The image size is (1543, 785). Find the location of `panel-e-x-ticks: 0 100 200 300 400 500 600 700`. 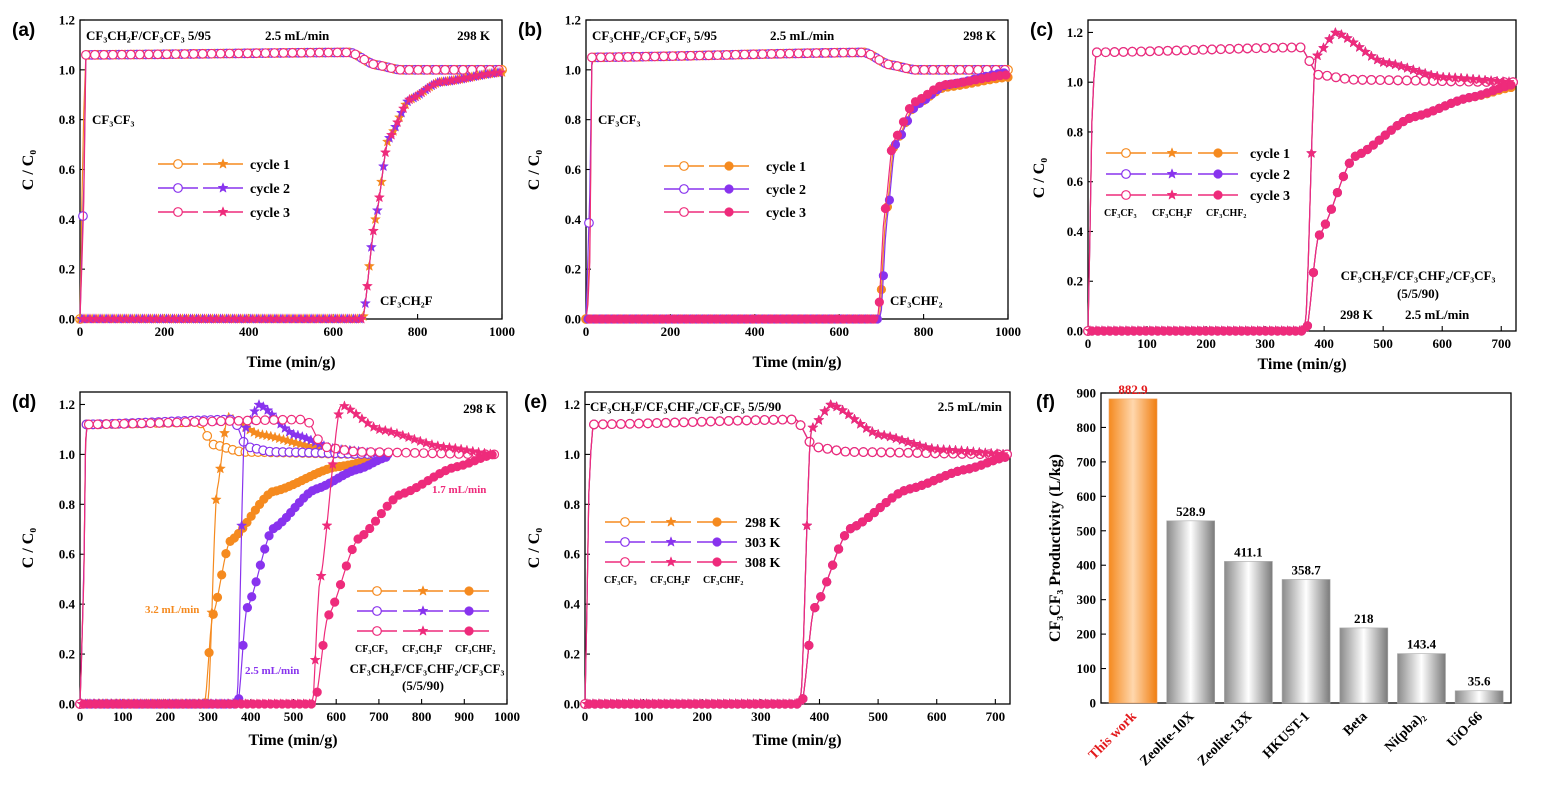

panel-e-x-ticks: 0 100 200 300 400 500 600 700 is located at coordinates (793, 711).